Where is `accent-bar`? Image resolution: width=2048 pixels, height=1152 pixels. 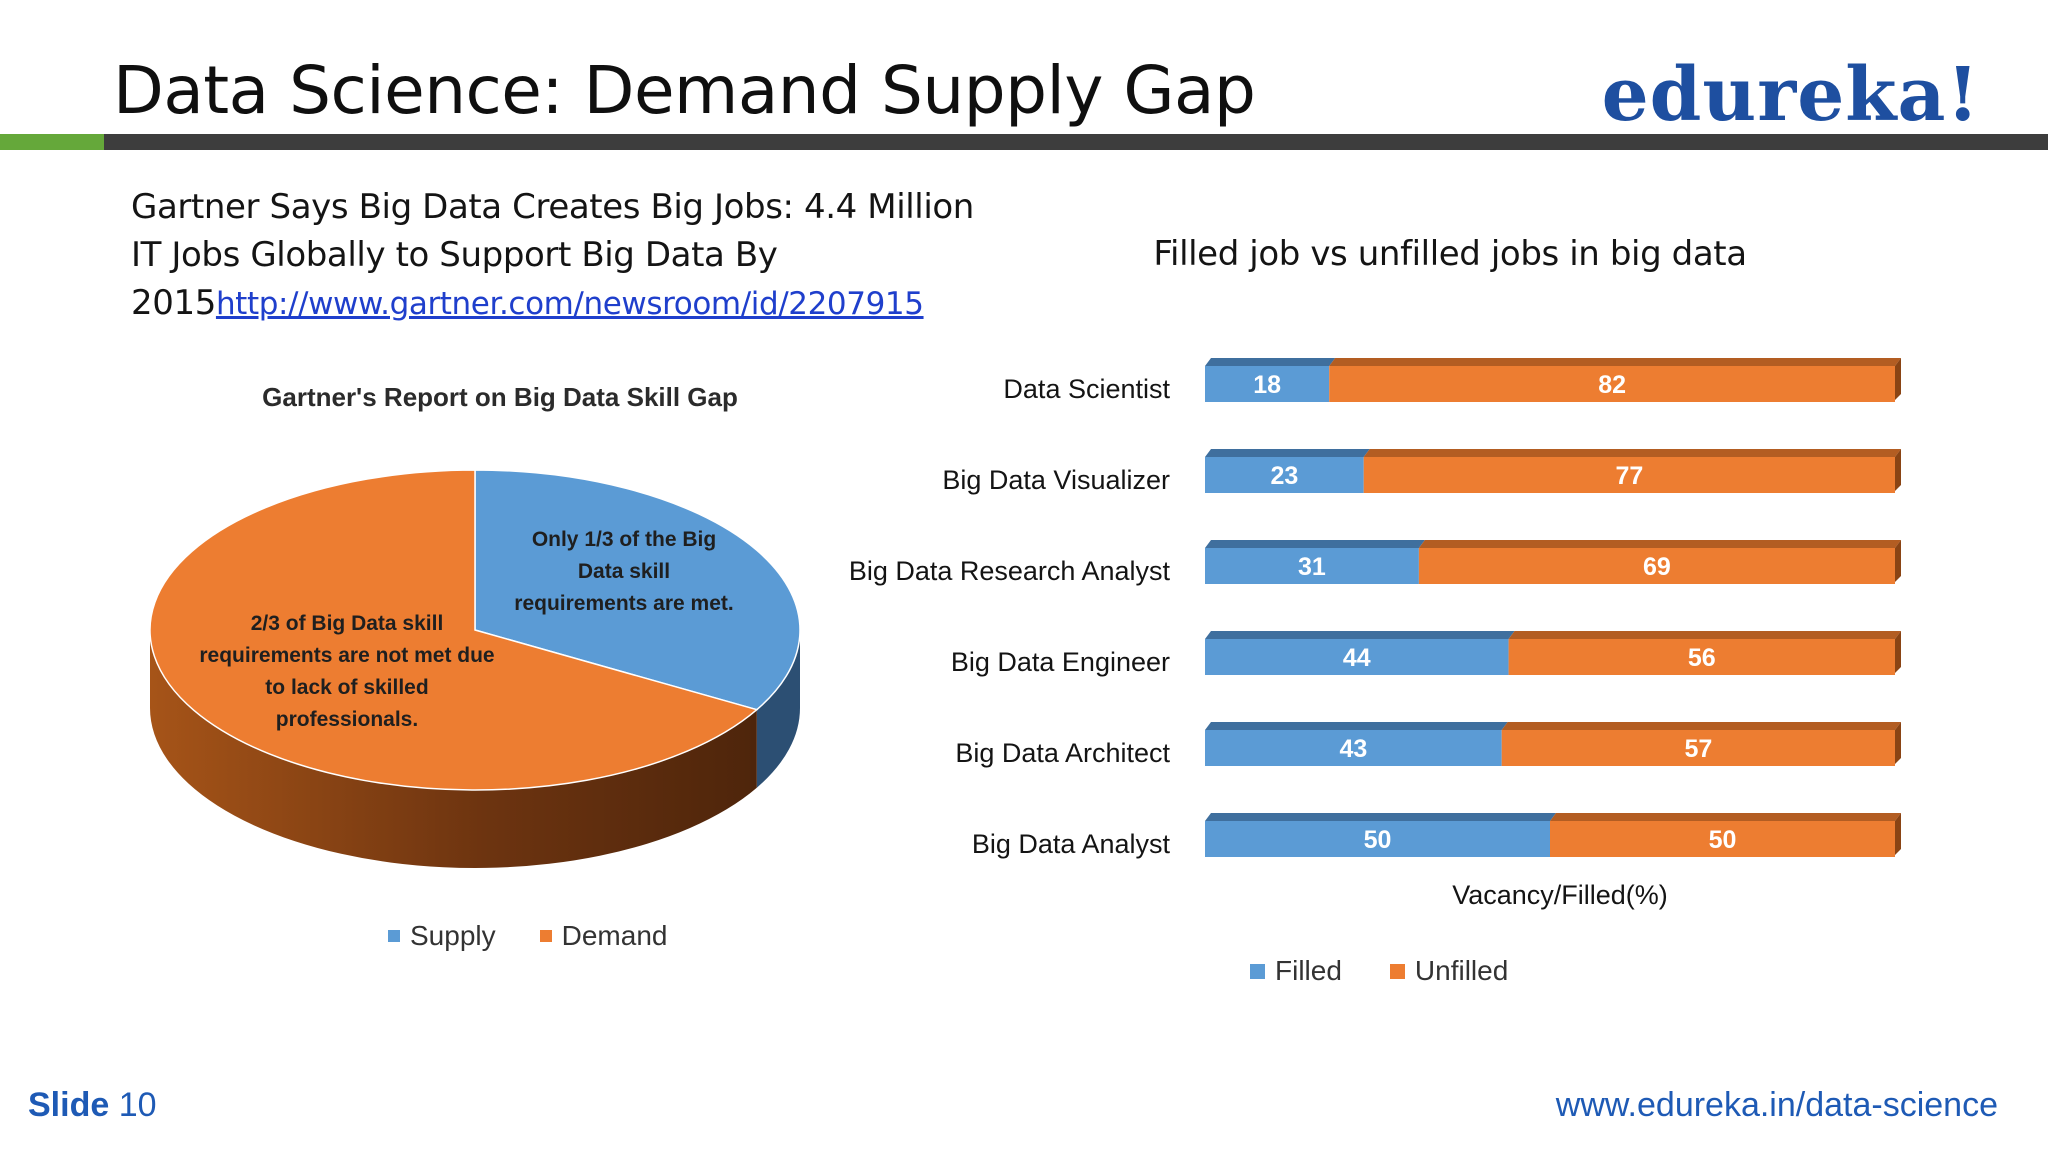
accent-bar is located at coordinates (52, 142).